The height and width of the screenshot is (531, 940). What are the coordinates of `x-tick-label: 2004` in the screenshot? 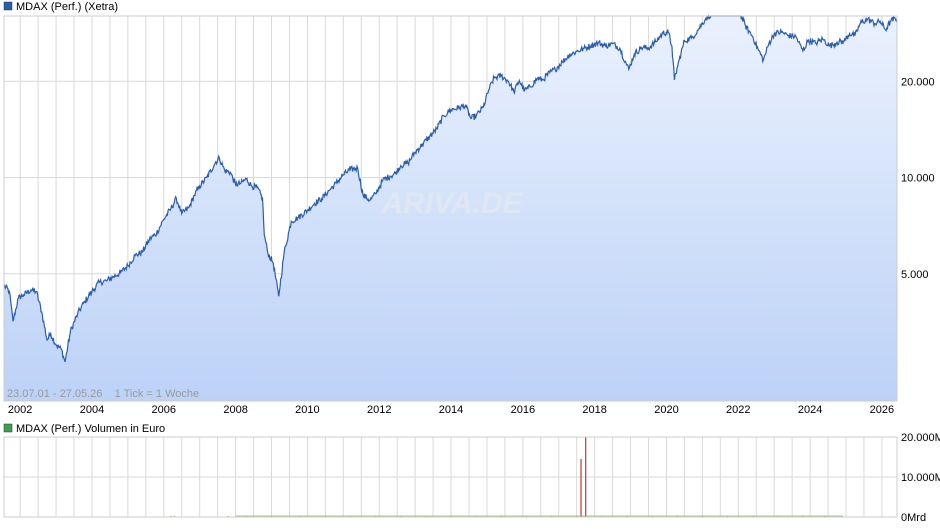 It's located at (92, 410).